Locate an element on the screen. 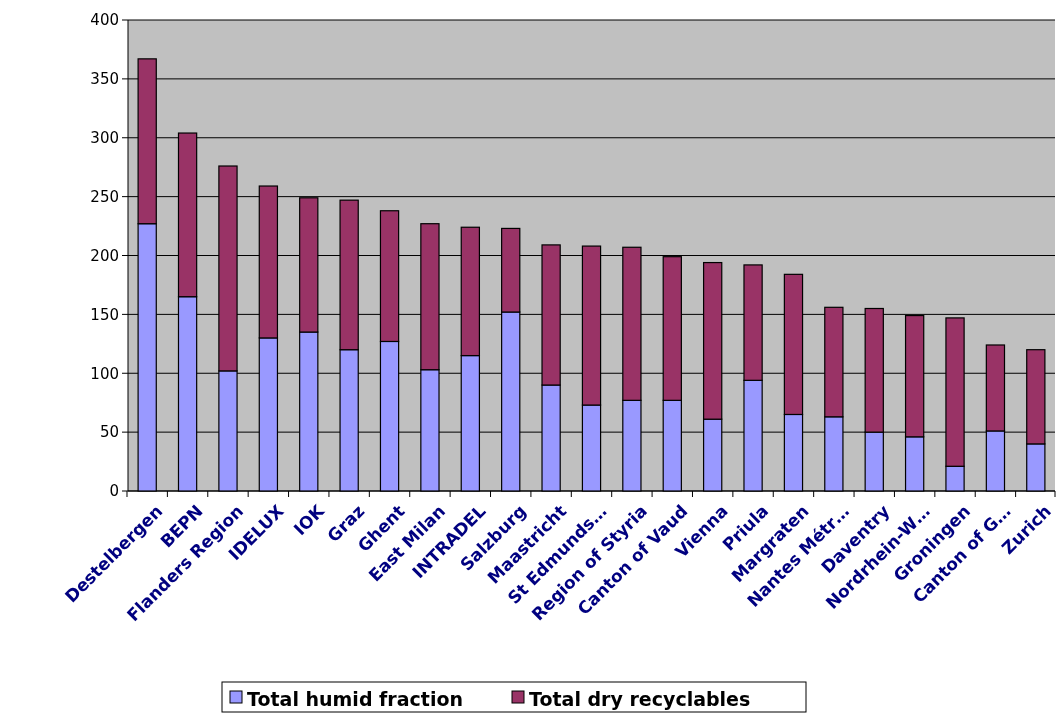  y-tick-label: 100 is located at coordinates (104, 373).